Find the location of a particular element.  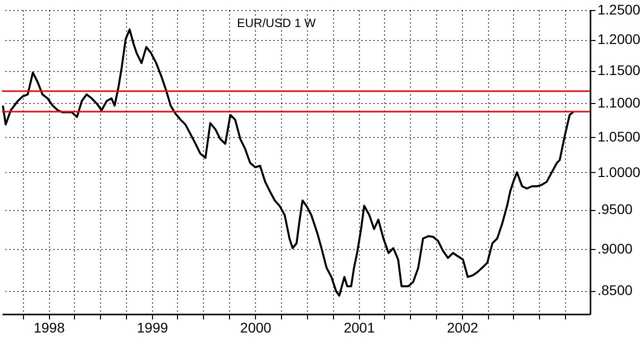

y-tick-label: 1.1000 is located at coordinates (619, 102).